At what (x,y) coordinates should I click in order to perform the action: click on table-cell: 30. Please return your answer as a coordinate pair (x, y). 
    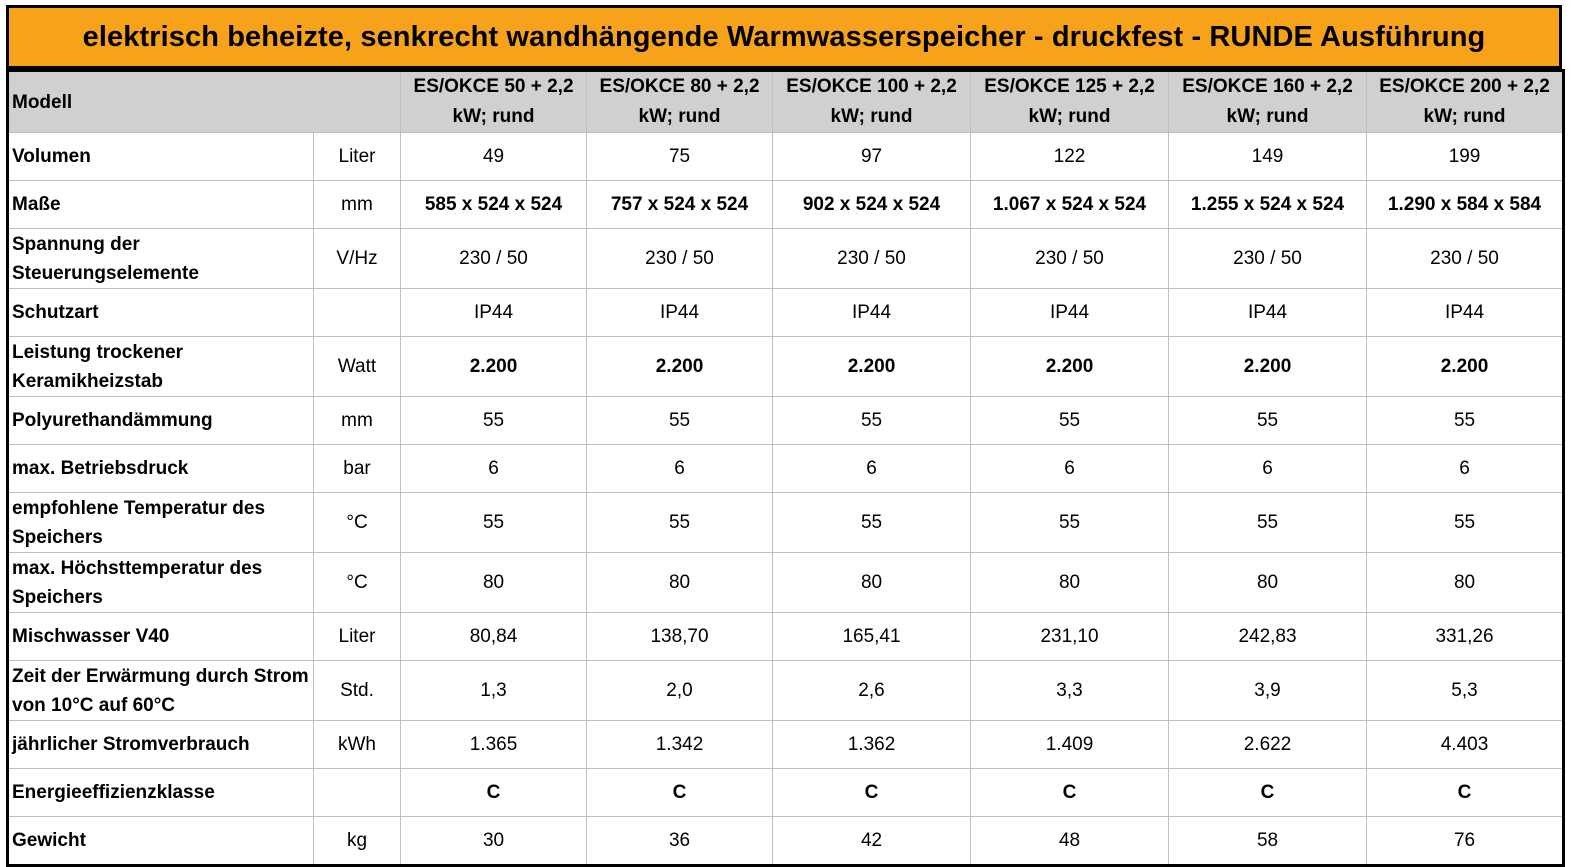
    Looking at the image, I should click on (494, 841).